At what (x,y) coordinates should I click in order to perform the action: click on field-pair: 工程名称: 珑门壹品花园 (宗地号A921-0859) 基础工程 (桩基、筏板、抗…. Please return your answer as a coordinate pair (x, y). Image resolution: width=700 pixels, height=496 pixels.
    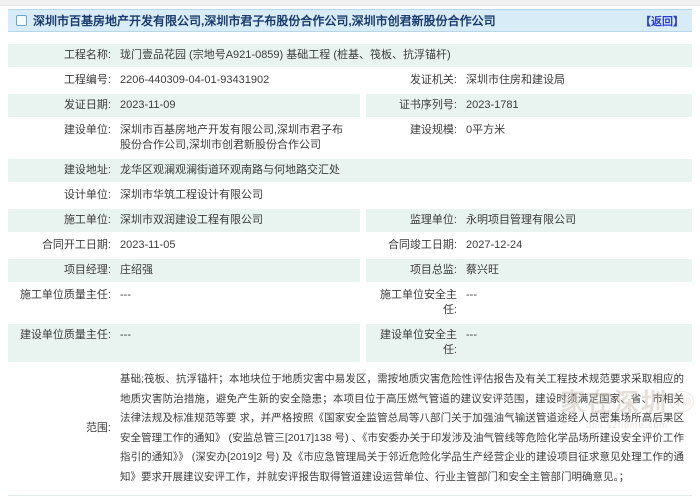
    Looking at the image, I should click on (350, 55).